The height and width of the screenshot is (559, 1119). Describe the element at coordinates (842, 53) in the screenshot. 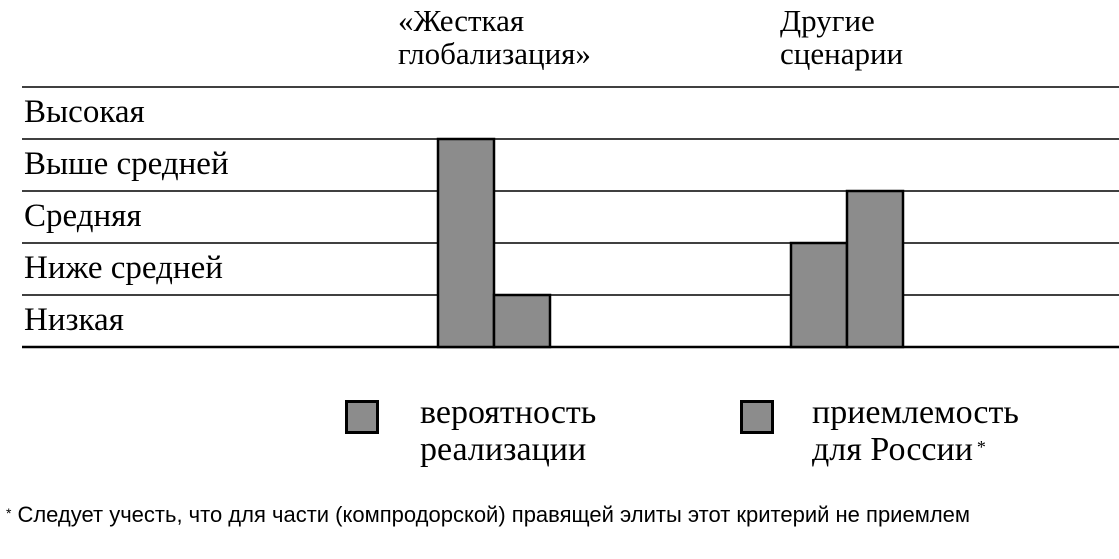

I see `group-label-line: сценарии` at that location.